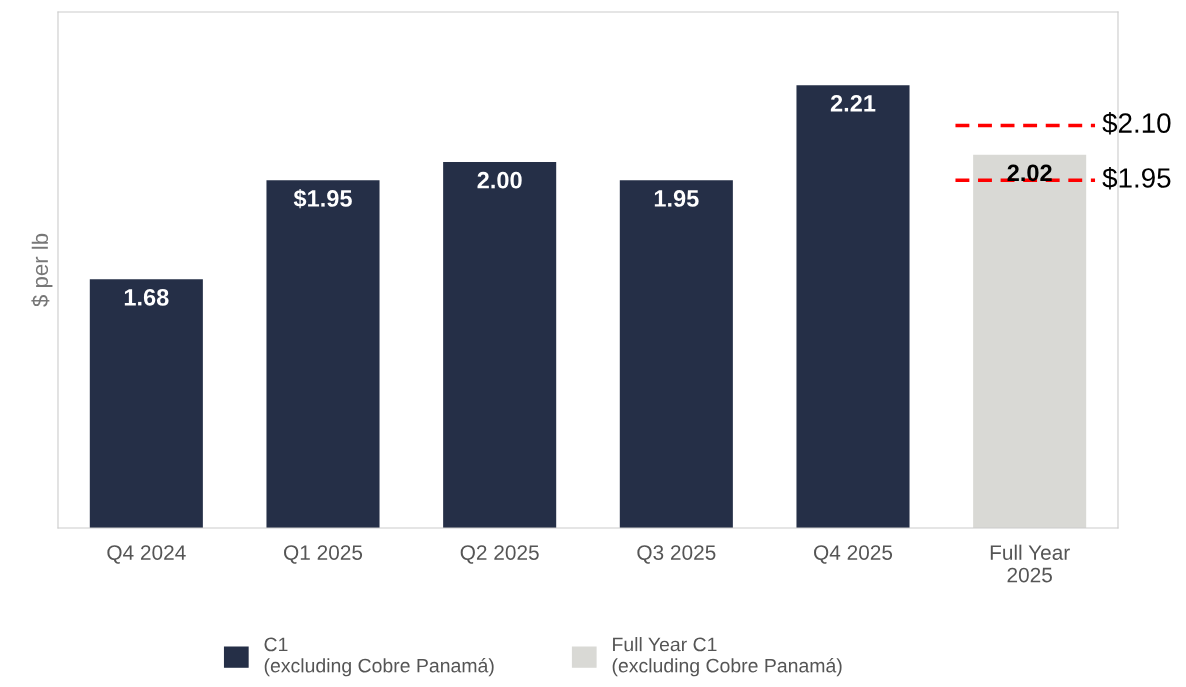 The image size is (1186, 687). I want to click on x-tick-label: Q2 2025, so click(499, 554).